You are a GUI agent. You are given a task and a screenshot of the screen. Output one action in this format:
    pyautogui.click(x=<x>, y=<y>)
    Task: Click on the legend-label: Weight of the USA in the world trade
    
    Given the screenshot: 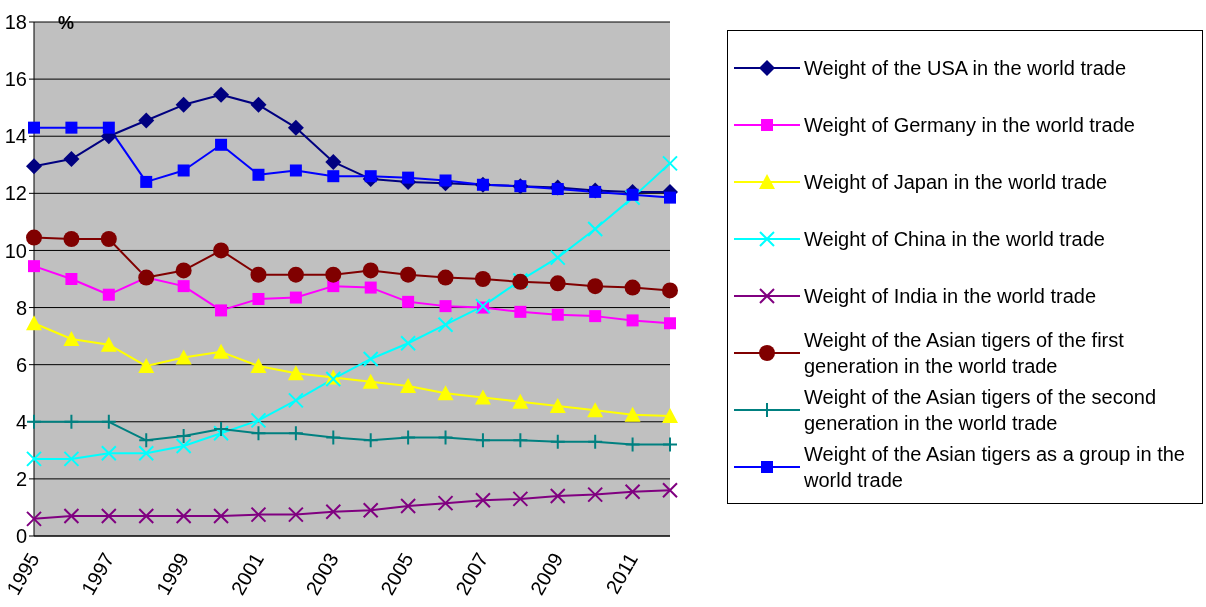 What is the action you would take?
    pyautogui.click(x=965, y=68)
    